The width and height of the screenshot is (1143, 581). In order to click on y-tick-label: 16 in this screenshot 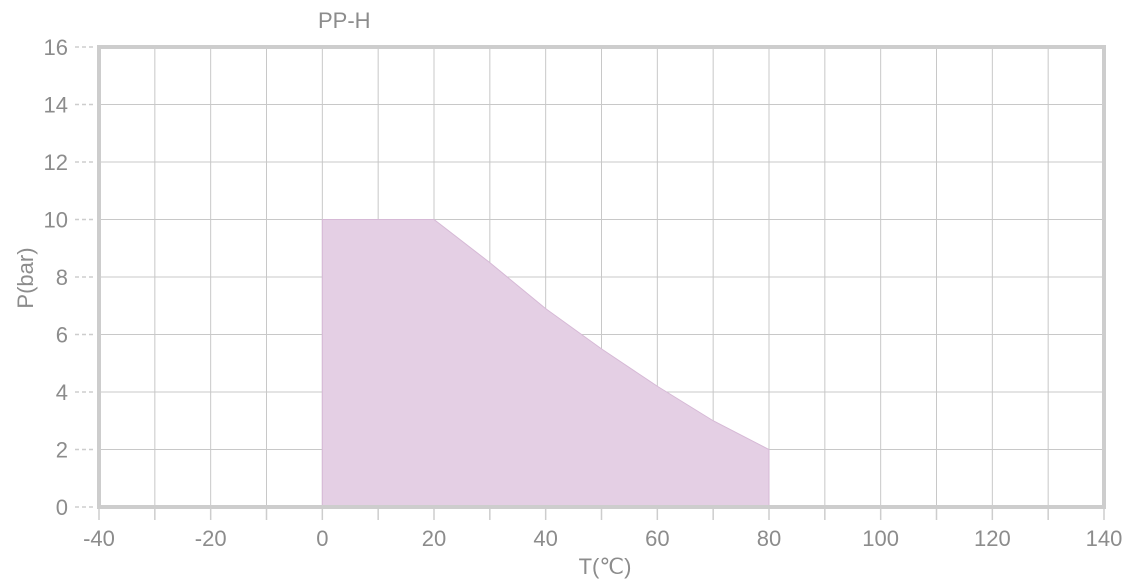, I will do `click(56, 47)`.